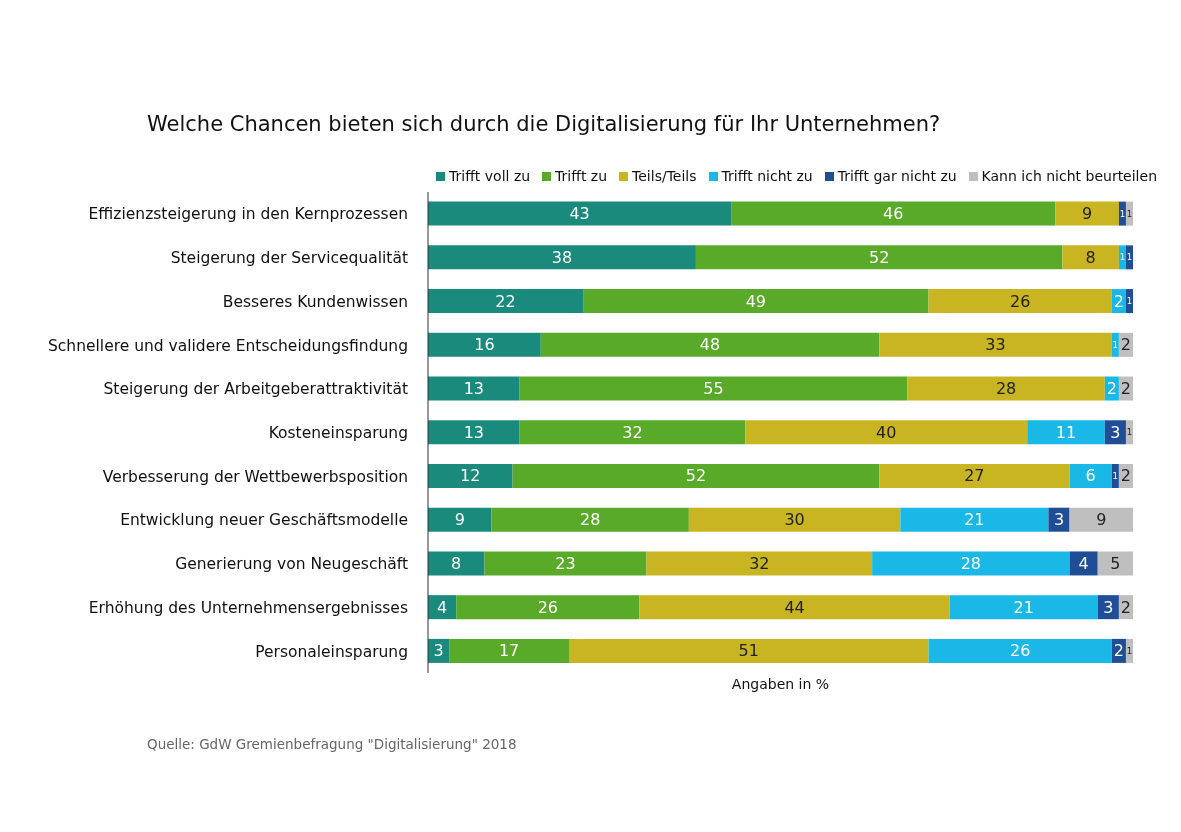  Describe the element at coordinates (331, 651) in the screenshot. I see `y-tick-label: Personaleinsparung` at that location.